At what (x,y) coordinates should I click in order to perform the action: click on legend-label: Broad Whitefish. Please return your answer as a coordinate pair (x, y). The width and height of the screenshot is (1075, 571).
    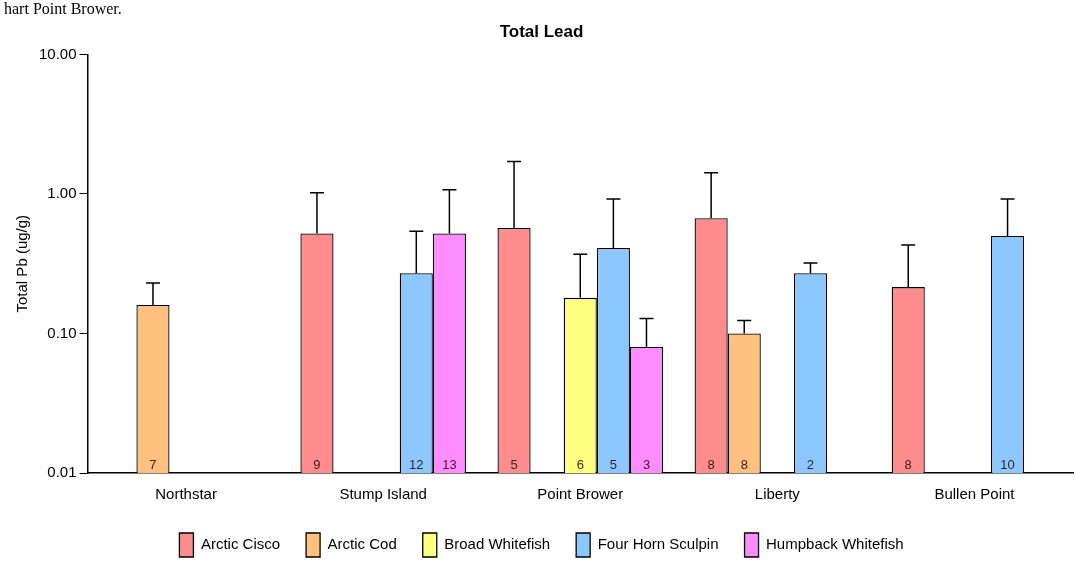
    Looking at the image, I should click on (497, 544).